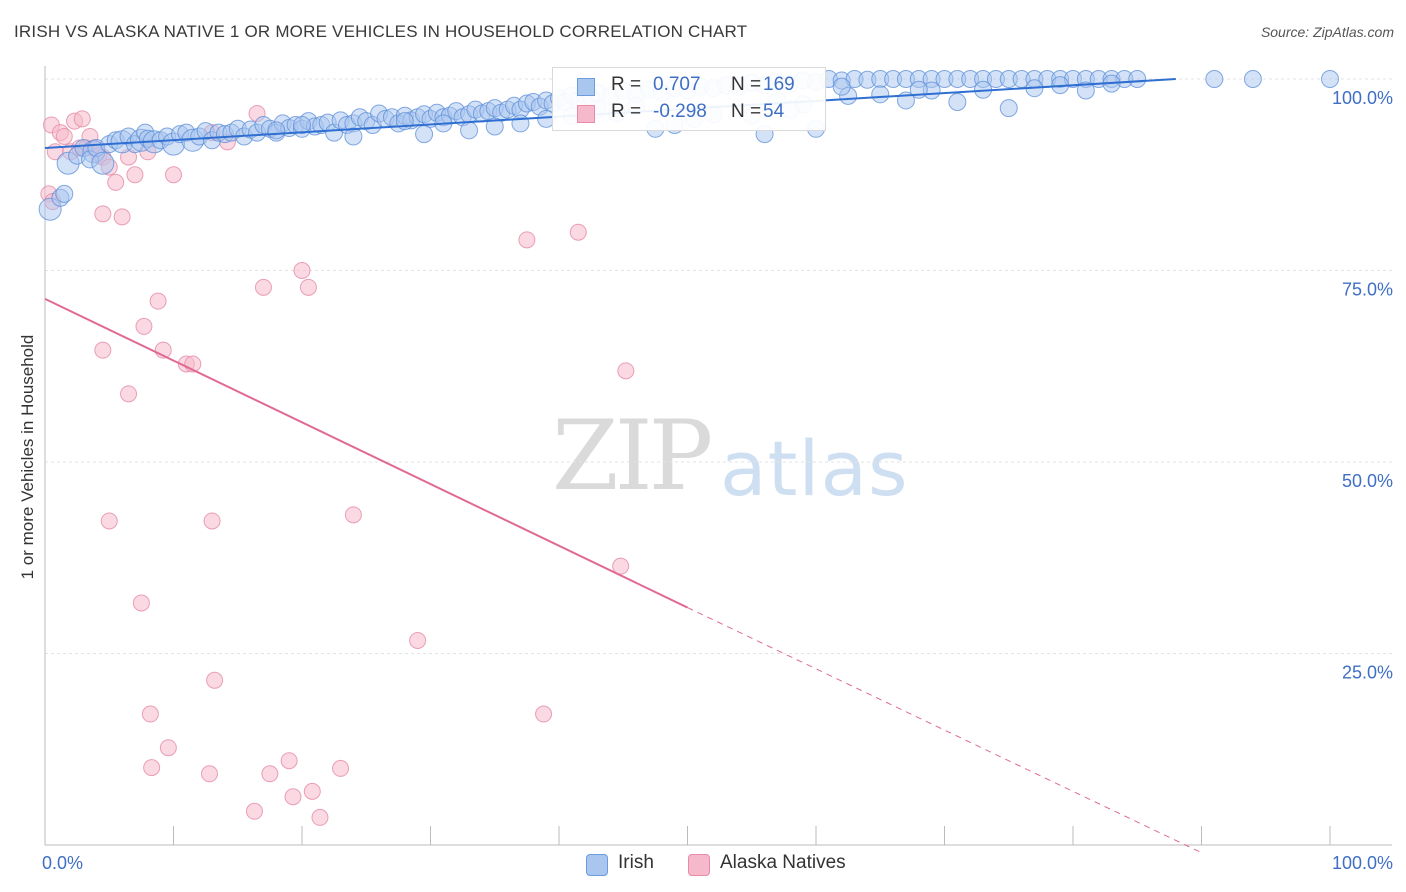 This screenshot has height=892, width=1406. What do you see at coordinates (626, 111) in the screenshot?
I see `alaska-r-key: R =` at bounding box center [626, 111].